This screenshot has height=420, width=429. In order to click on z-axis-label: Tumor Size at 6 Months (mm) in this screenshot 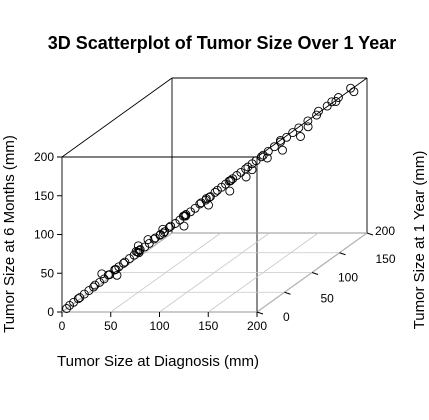, I will do `click(9, 234)`.